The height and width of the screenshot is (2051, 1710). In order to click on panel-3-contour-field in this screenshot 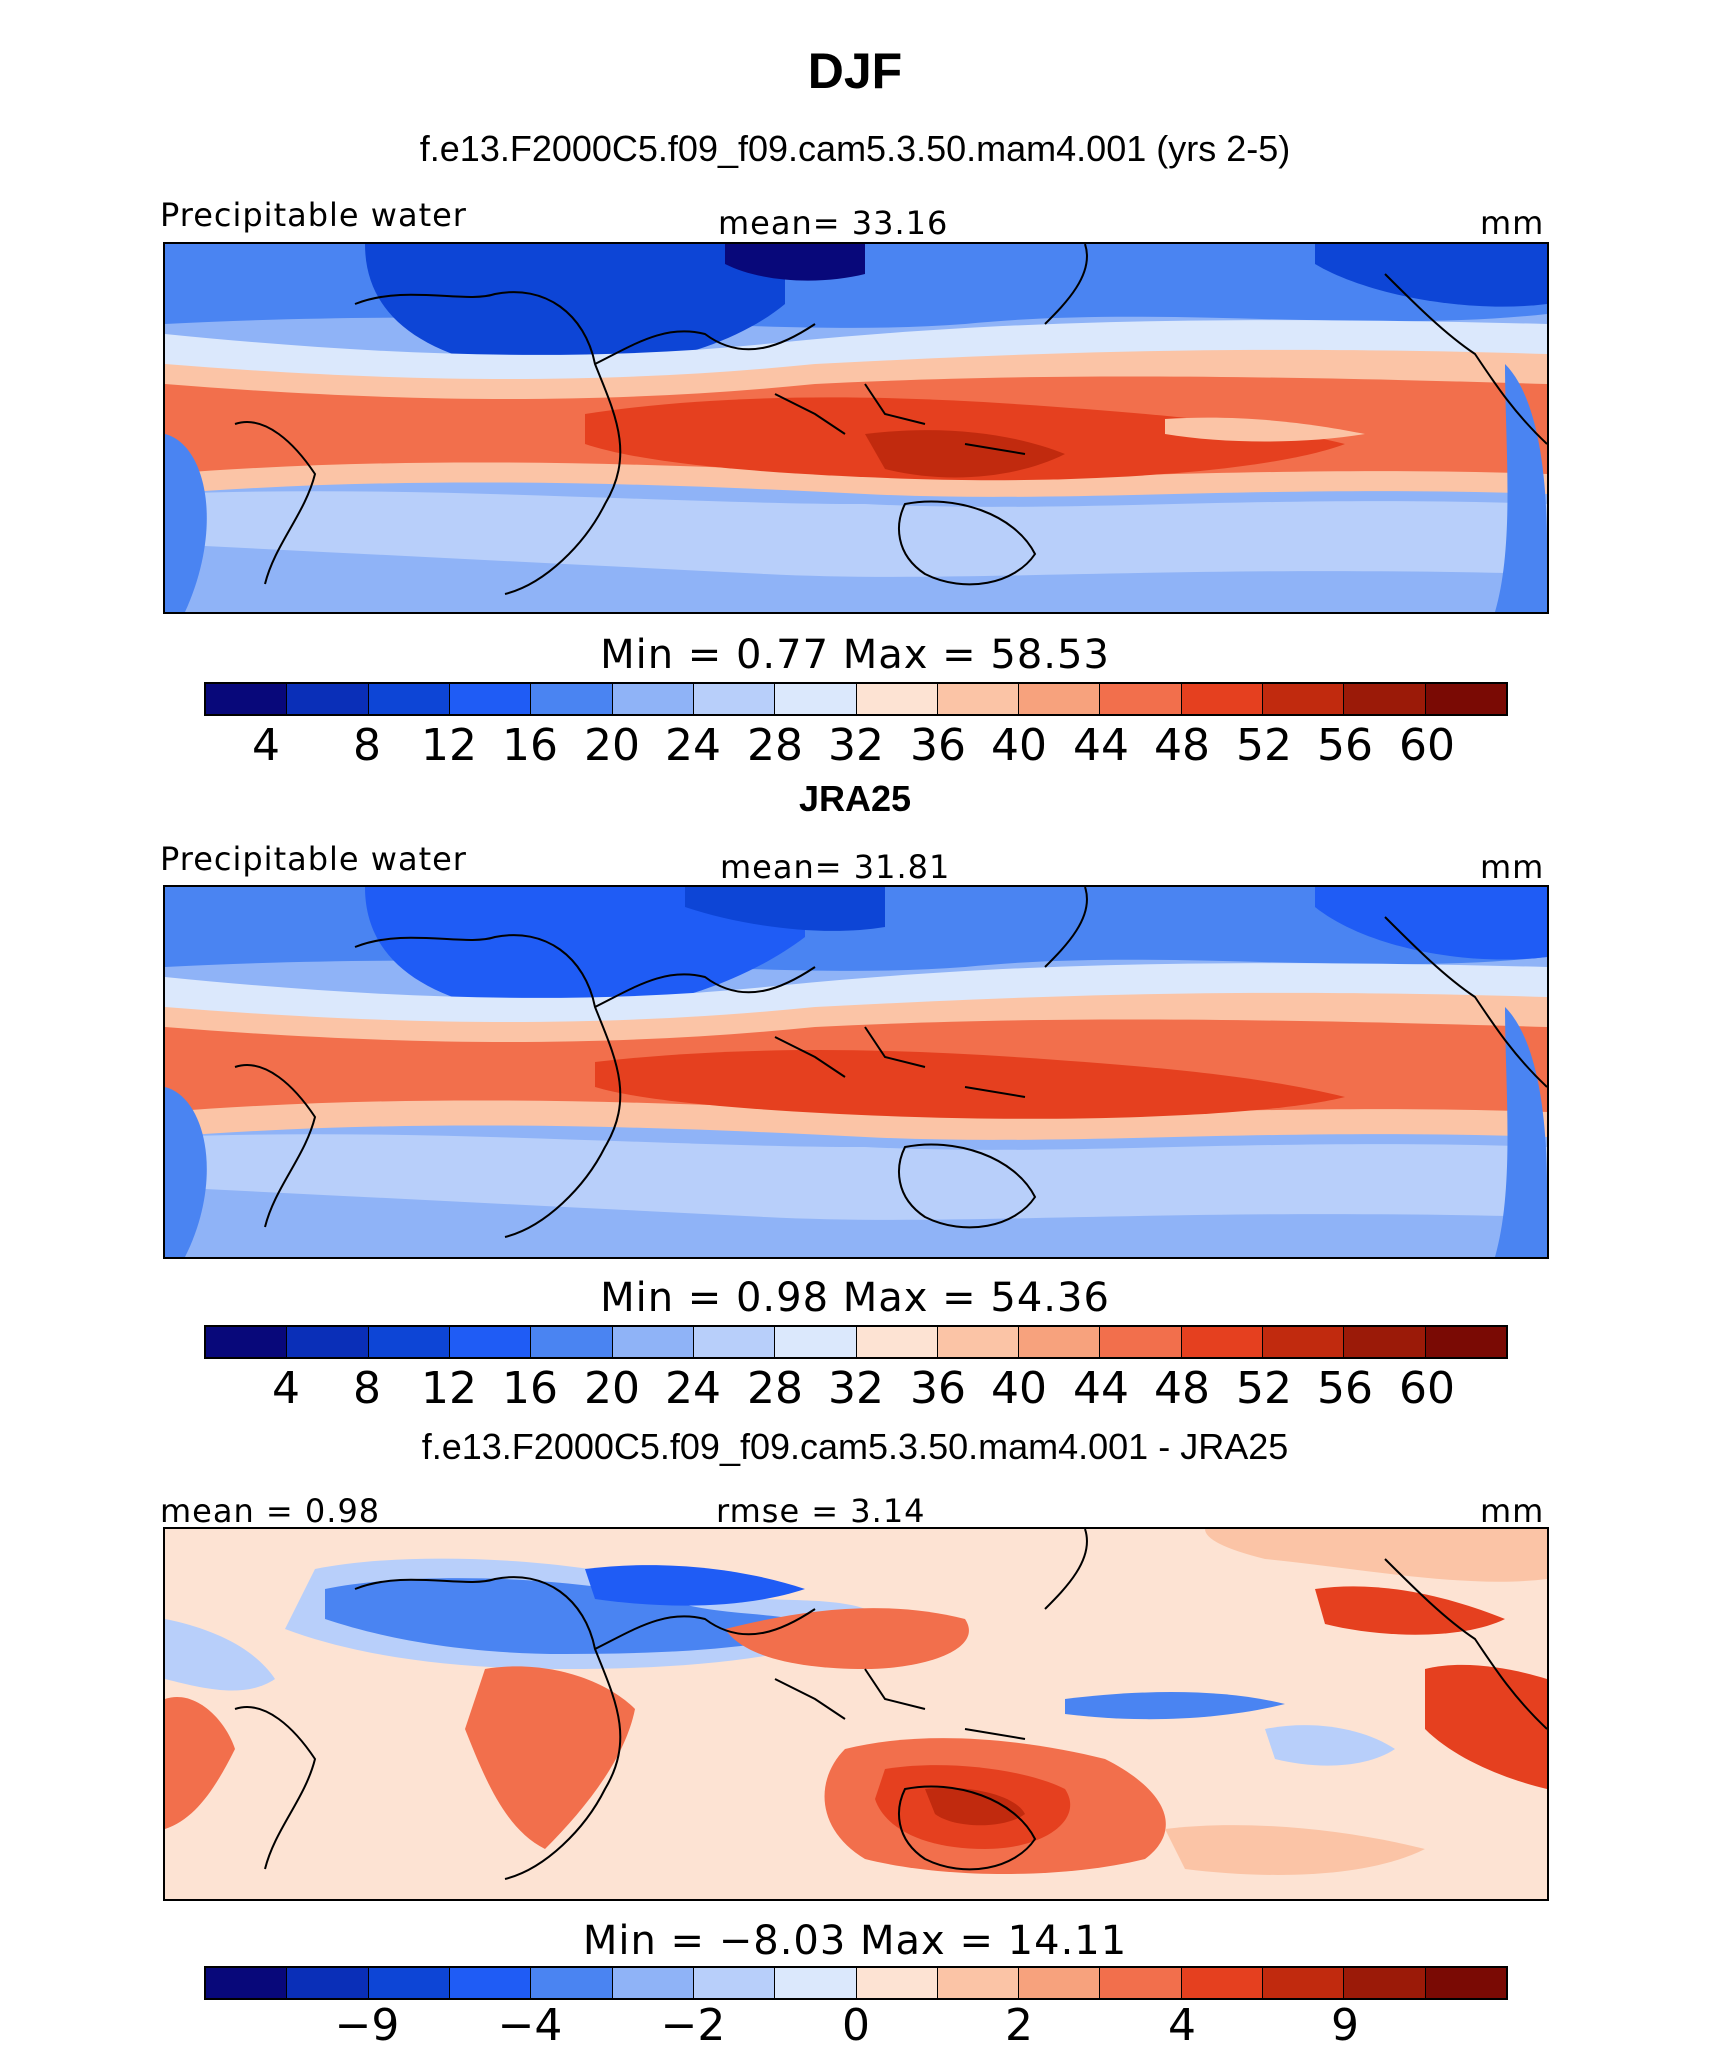, I will do `click(856, 1714)`.